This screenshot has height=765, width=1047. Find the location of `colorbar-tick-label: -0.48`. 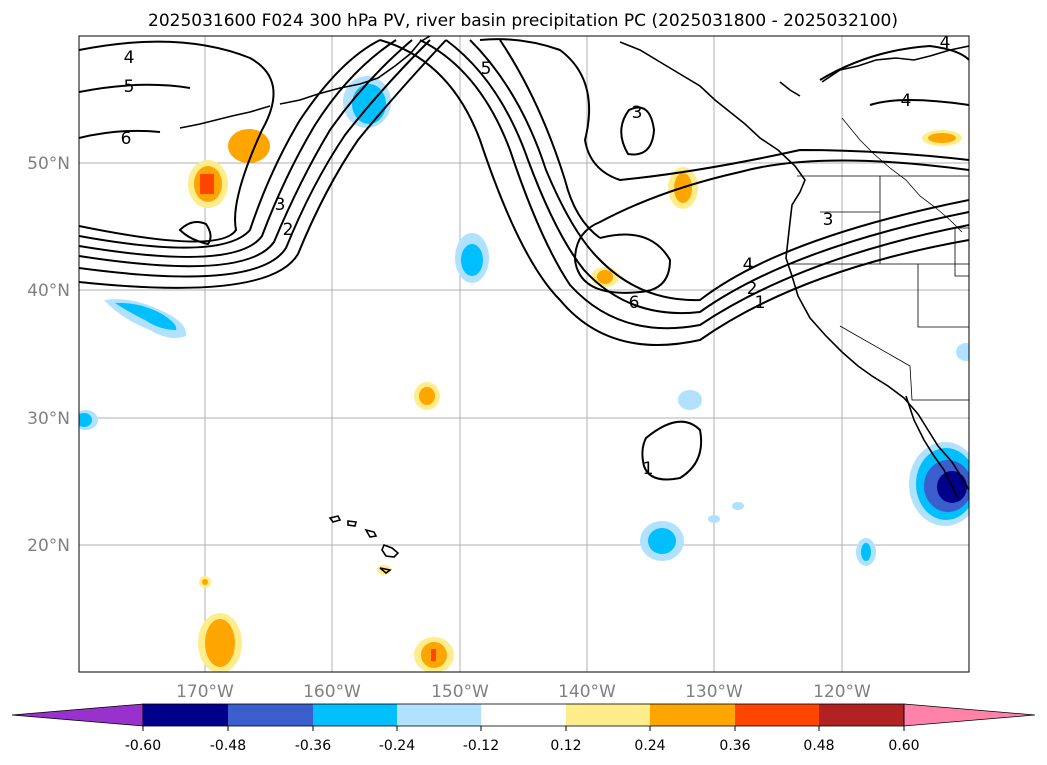

colorbar-tick-label: -0.48 is located at coordinates (228, 746).